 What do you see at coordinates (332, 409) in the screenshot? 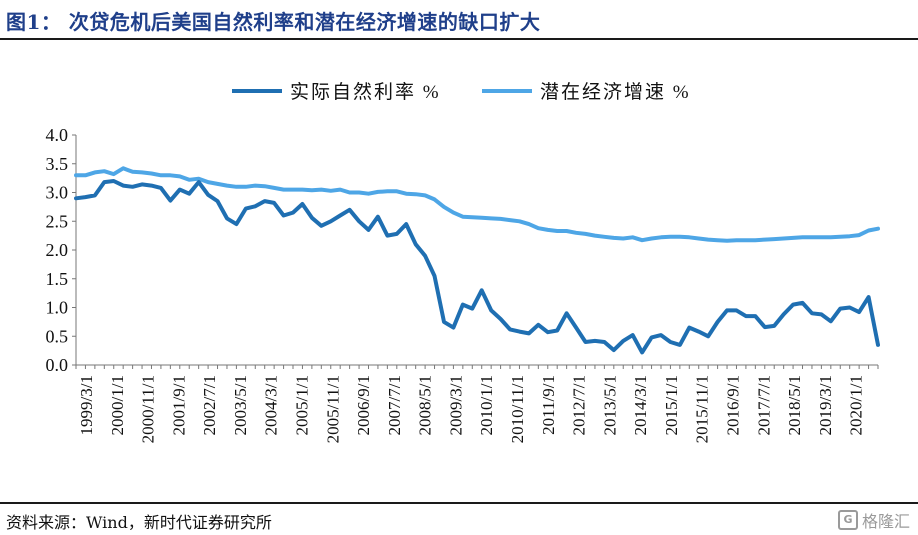
I see `x-tick-label: 2005/11/1` at bounding box center [332, 409].